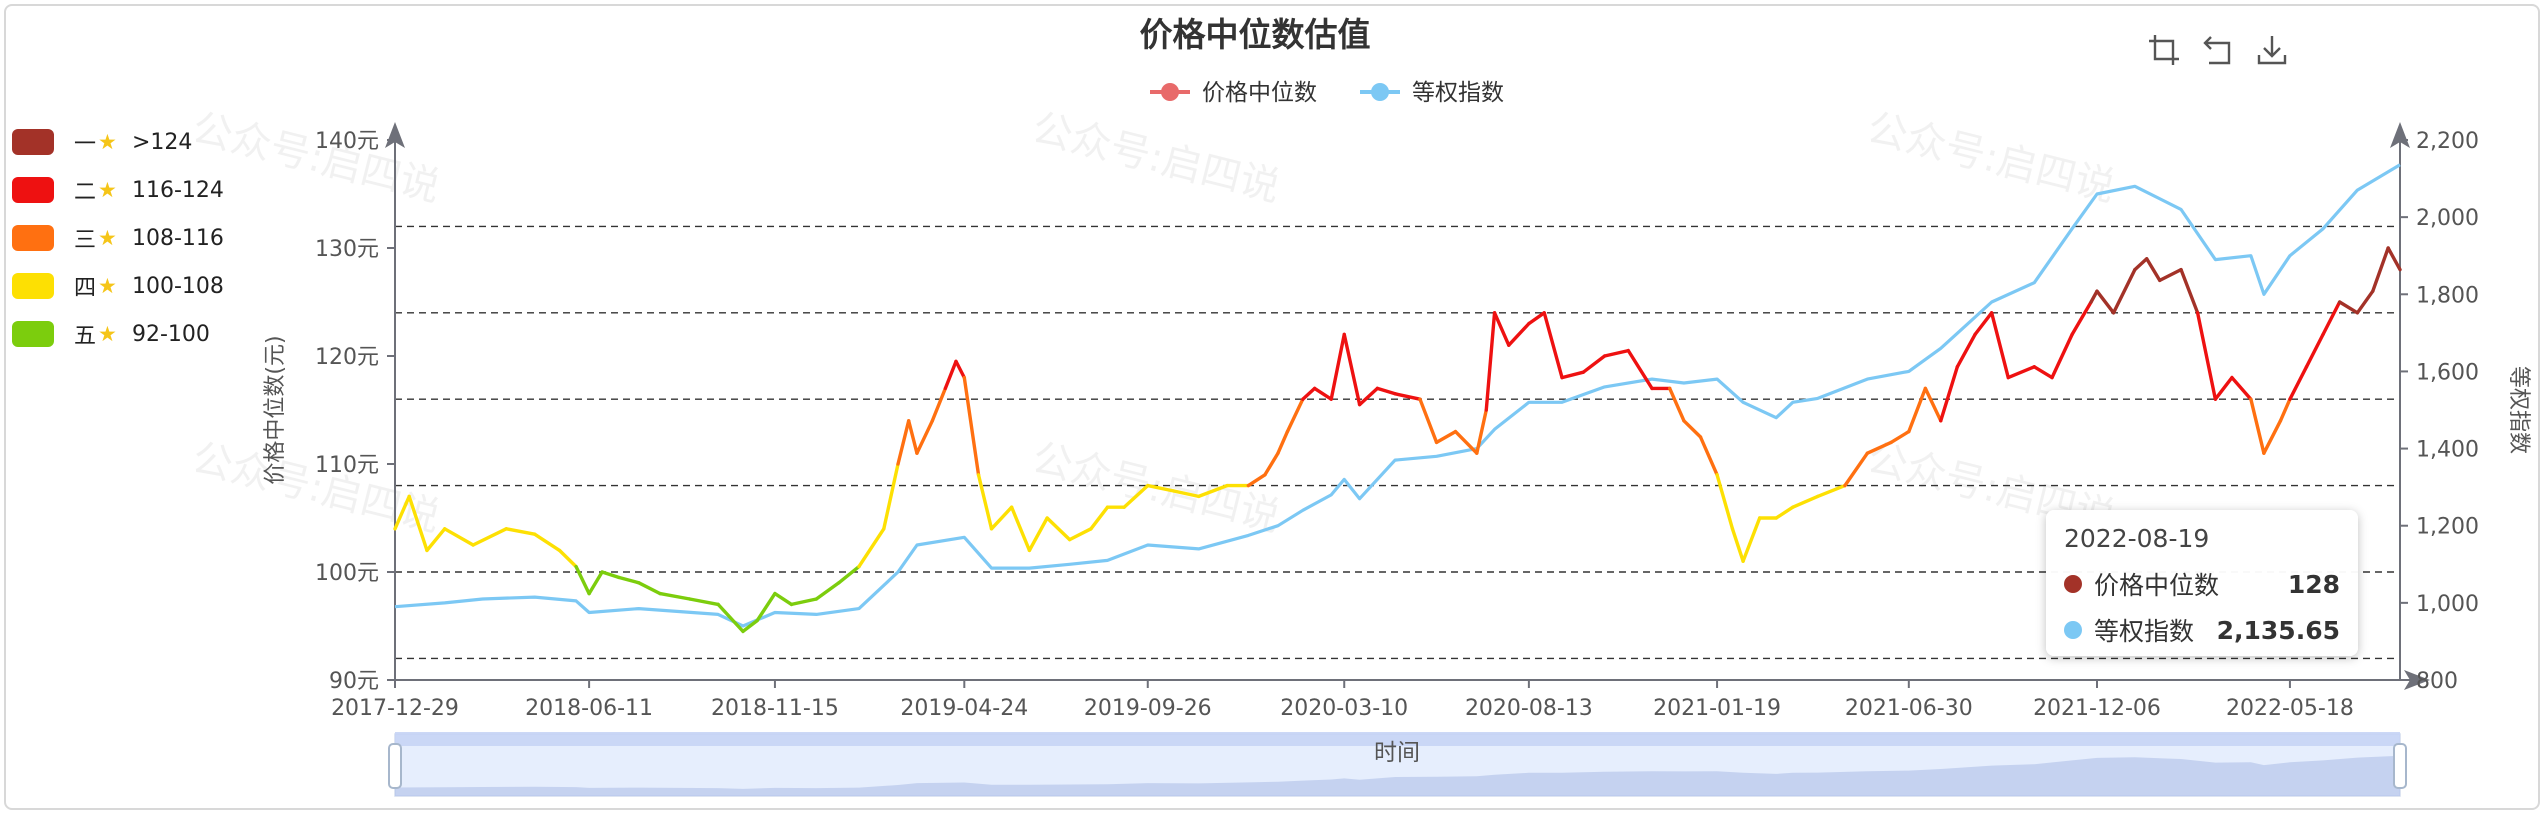 The width and height of the screenshot is (2546, 816). What do you see at coordinates (2437, 681) in the screenshot?
I see `y2-tick-label: 800` at bounding box center [2437, 681].